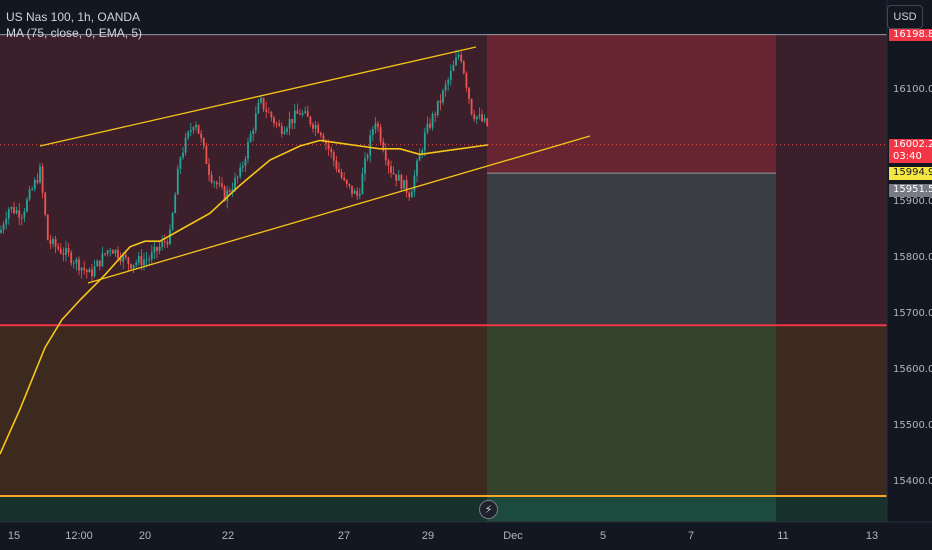 The width and height of the screenshot is (932, 550). I want to click on ma-value-tag: 15994.9, so click(910, 173).